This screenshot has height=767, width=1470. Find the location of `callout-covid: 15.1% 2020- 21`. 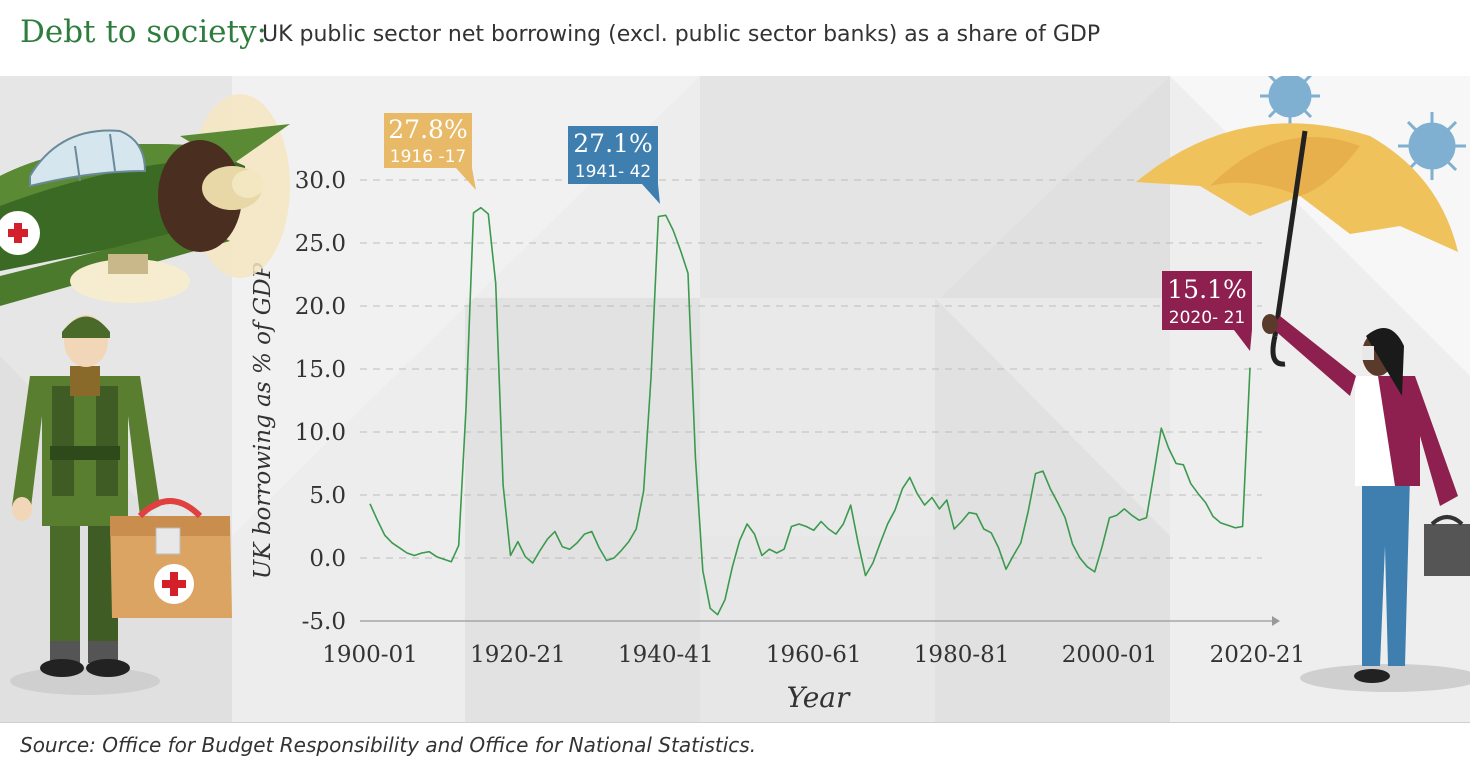

callout-covid: 15.1% 2020- 21 is located at coordinates (1207, 311).